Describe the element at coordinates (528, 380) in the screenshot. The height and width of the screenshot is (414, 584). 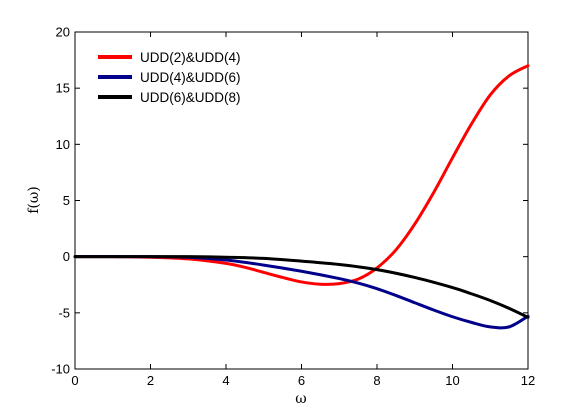
I see `x-tick-label: 12` at that location.